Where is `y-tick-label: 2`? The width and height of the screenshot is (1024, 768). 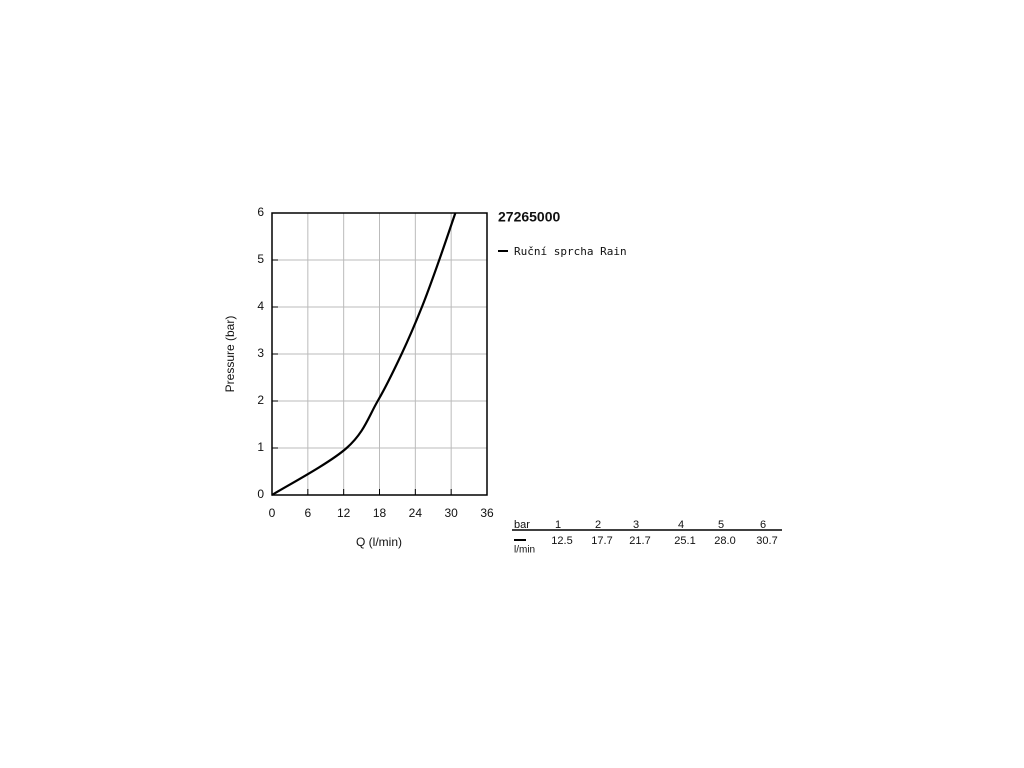 y-tick-label: 2 is located at coordinates (260, 400).